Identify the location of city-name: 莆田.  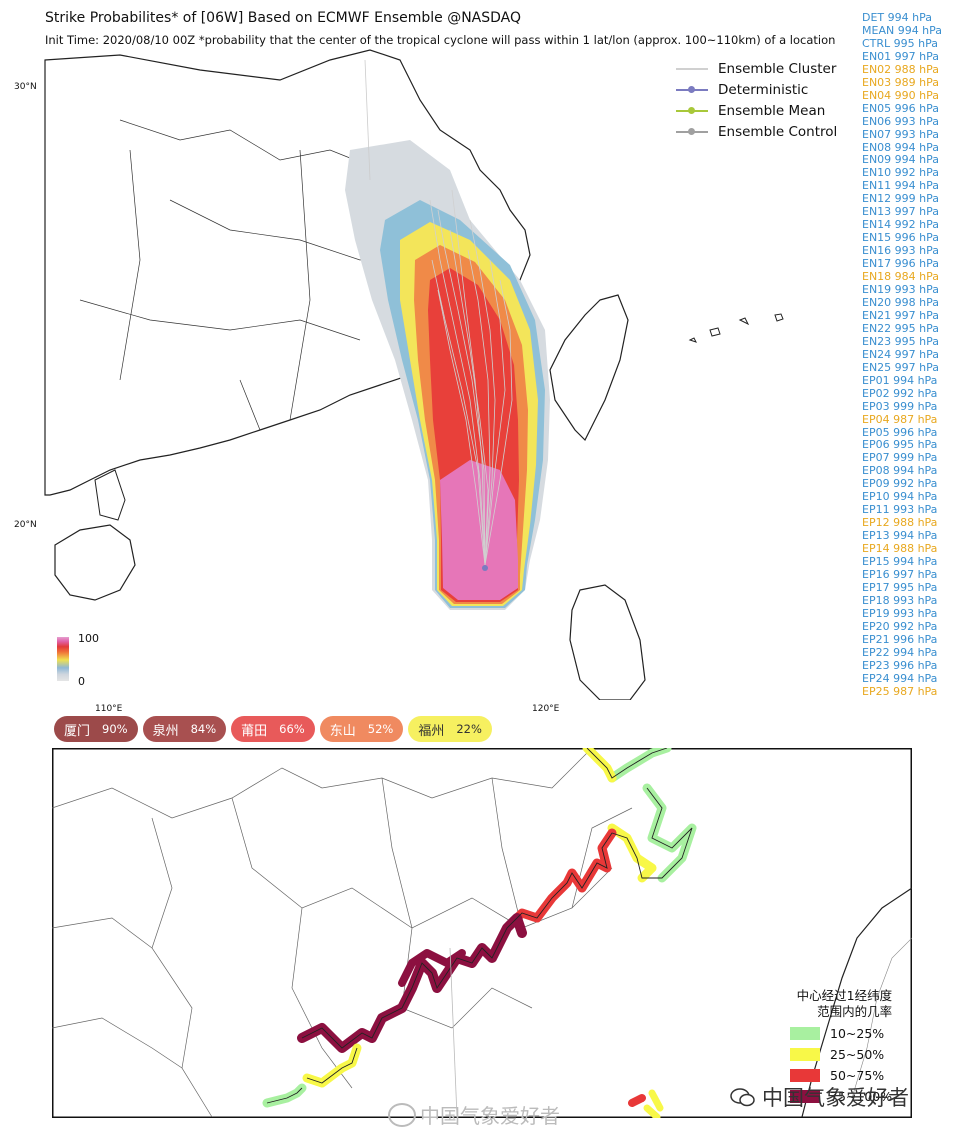
(254, 731).